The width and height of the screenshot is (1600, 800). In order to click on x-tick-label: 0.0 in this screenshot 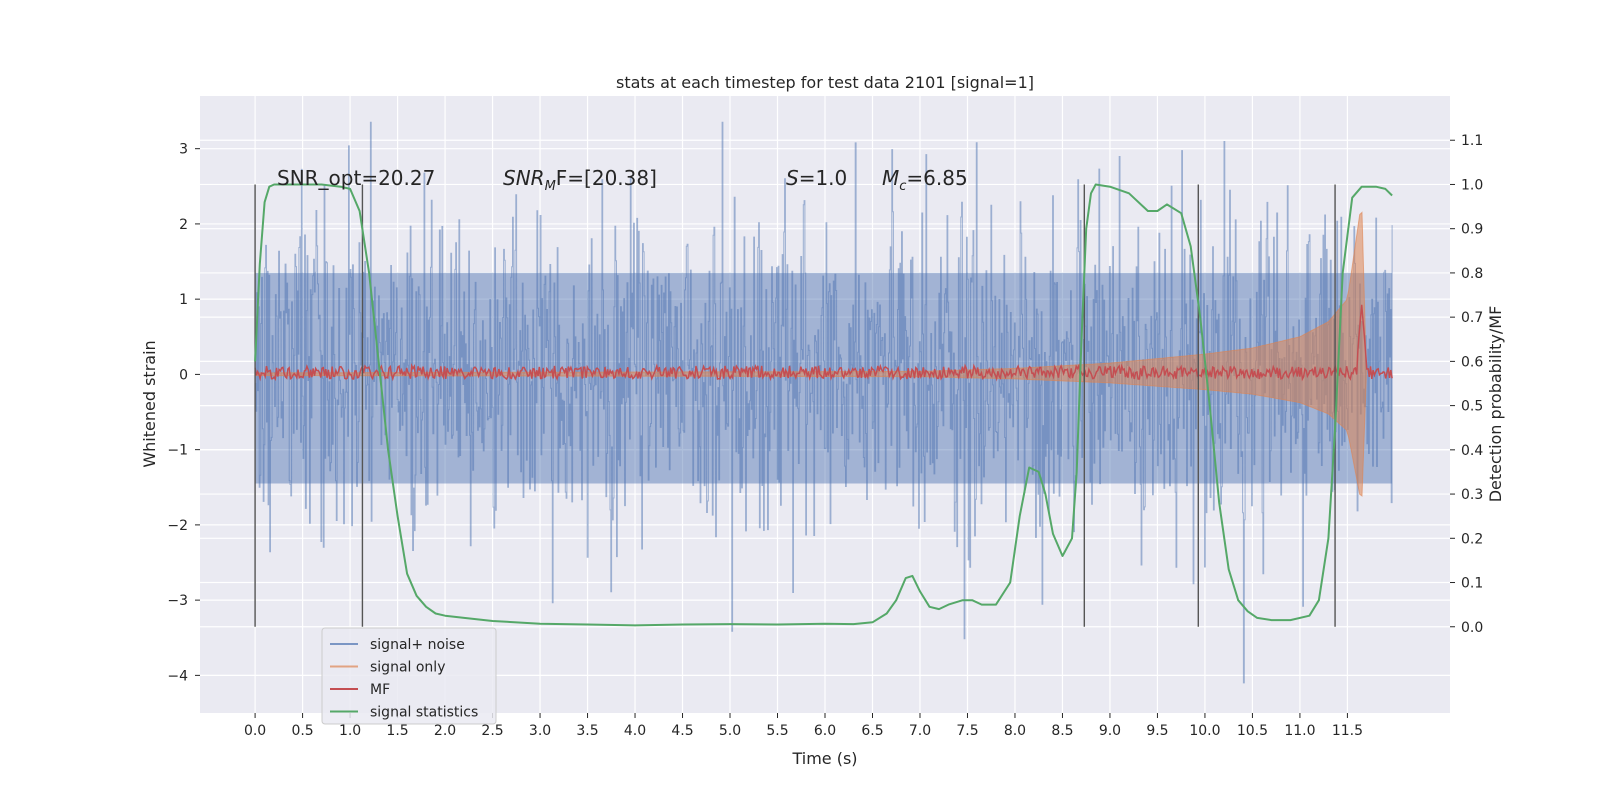, I will do `click(255, 731)`.